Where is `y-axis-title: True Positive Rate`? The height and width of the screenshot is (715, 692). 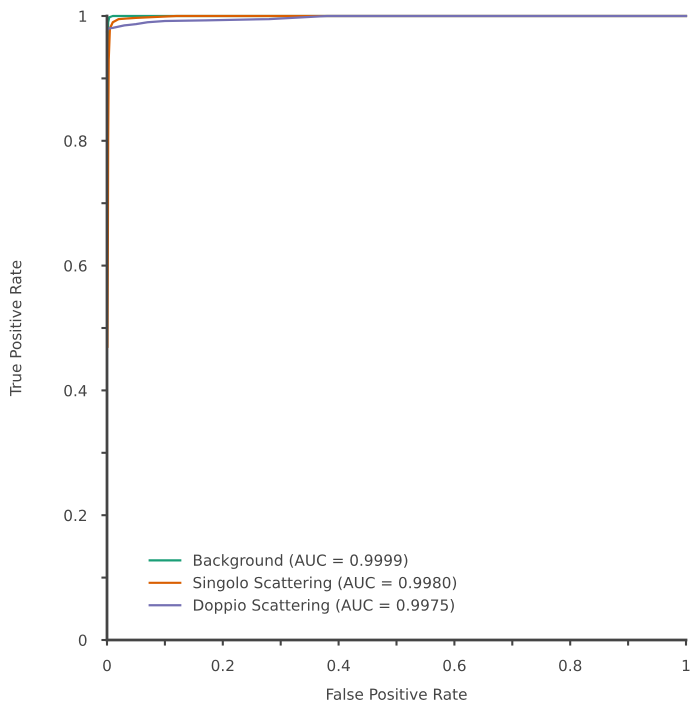
y-axis-title: True Positive Rate is located at coordinates (16, 328).